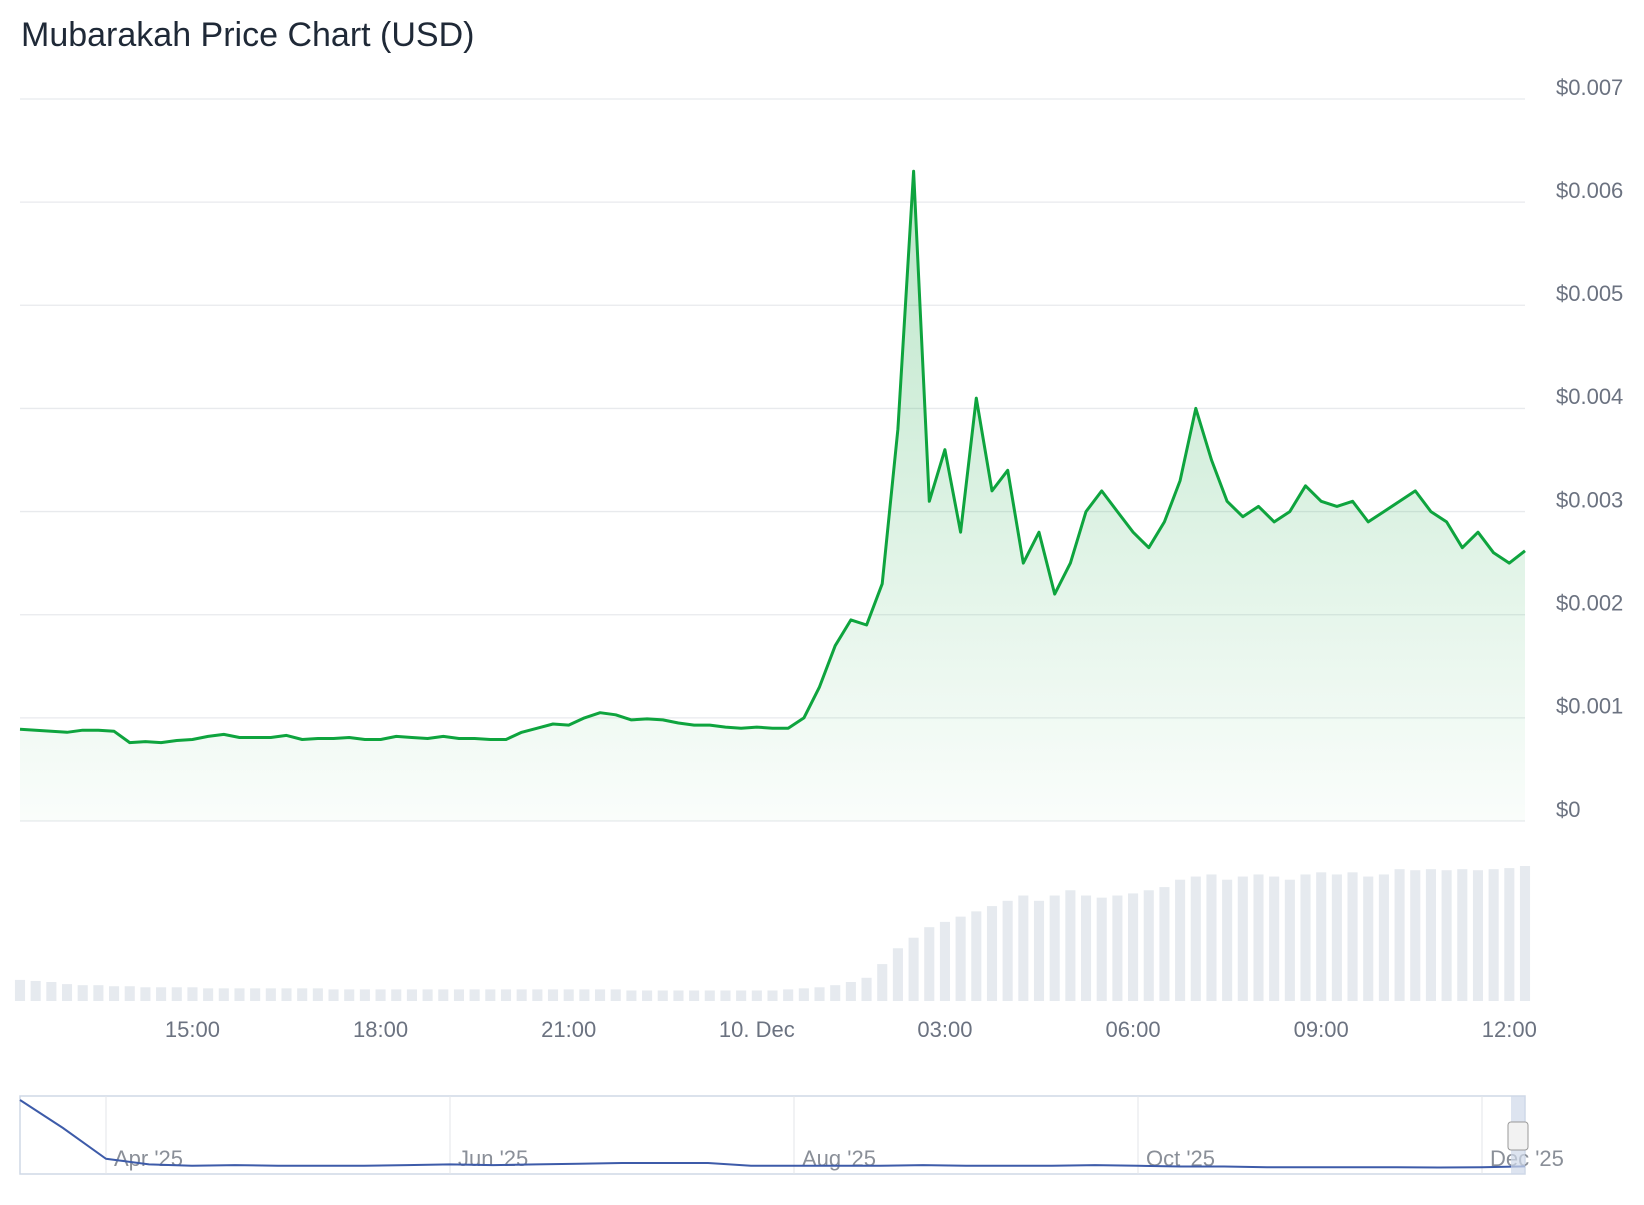 The image size is (1644, 1205). I want to click on x-tick-label: 06:00, so click(1133, 1029).